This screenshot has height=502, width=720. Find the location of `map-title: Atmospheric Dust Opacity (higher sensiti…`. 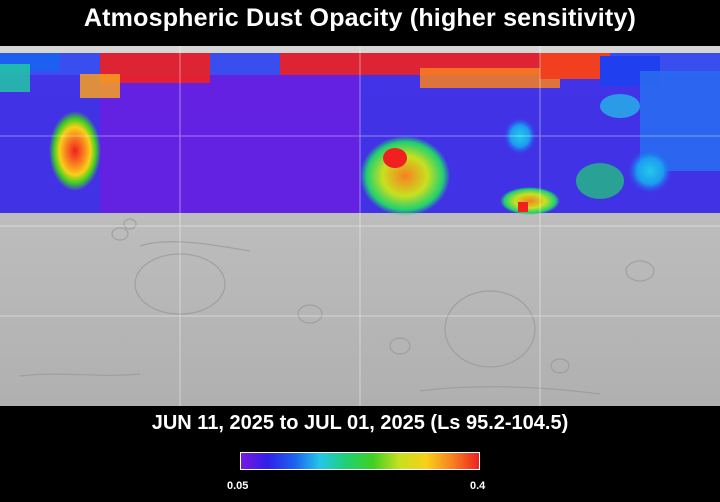

map-title: Atmospheric Dust Opacity (higher sensiti… is located at coordinates (360, 18).